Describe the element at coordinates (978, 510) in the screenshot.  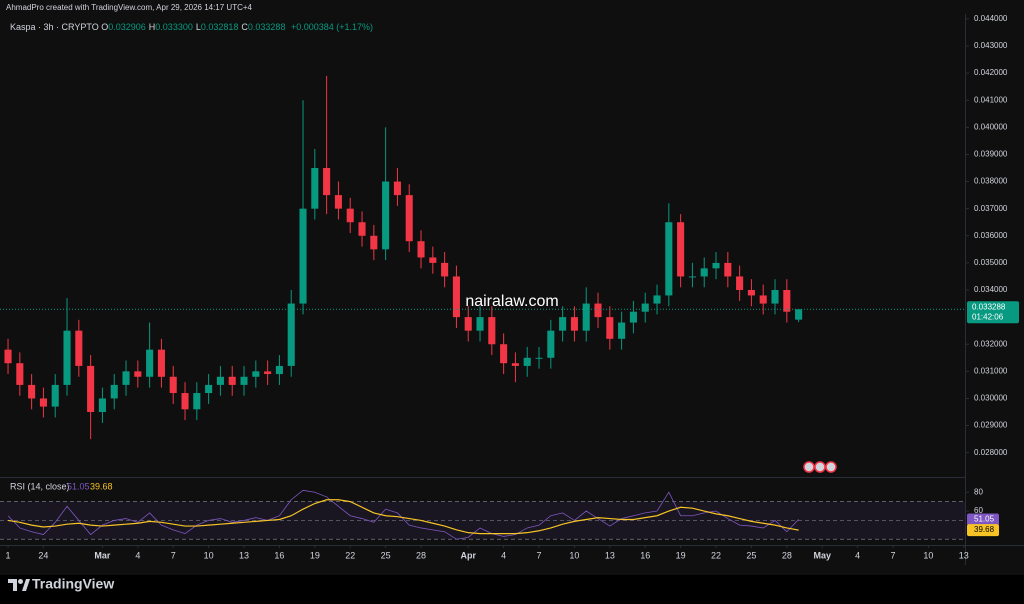
I see `y-tick-label: 60` at that location.